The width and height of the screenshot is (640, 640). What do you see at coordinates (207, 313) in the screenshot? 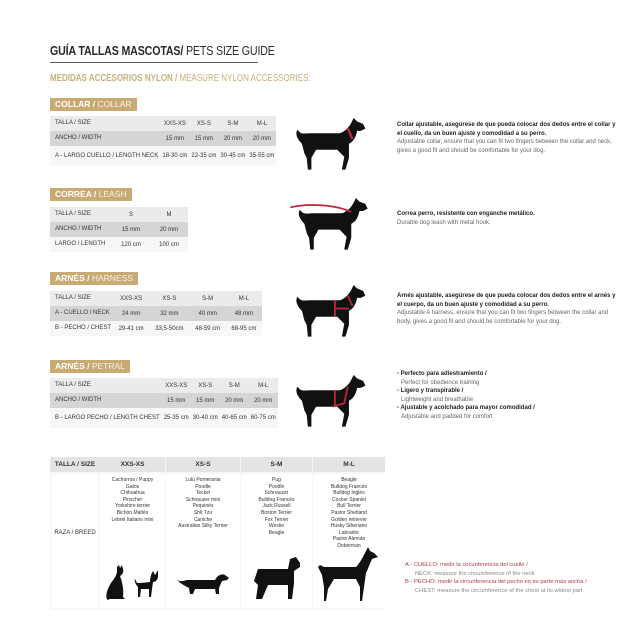
I see `table-cell: 40 mm` at bounding box center [207, 313].